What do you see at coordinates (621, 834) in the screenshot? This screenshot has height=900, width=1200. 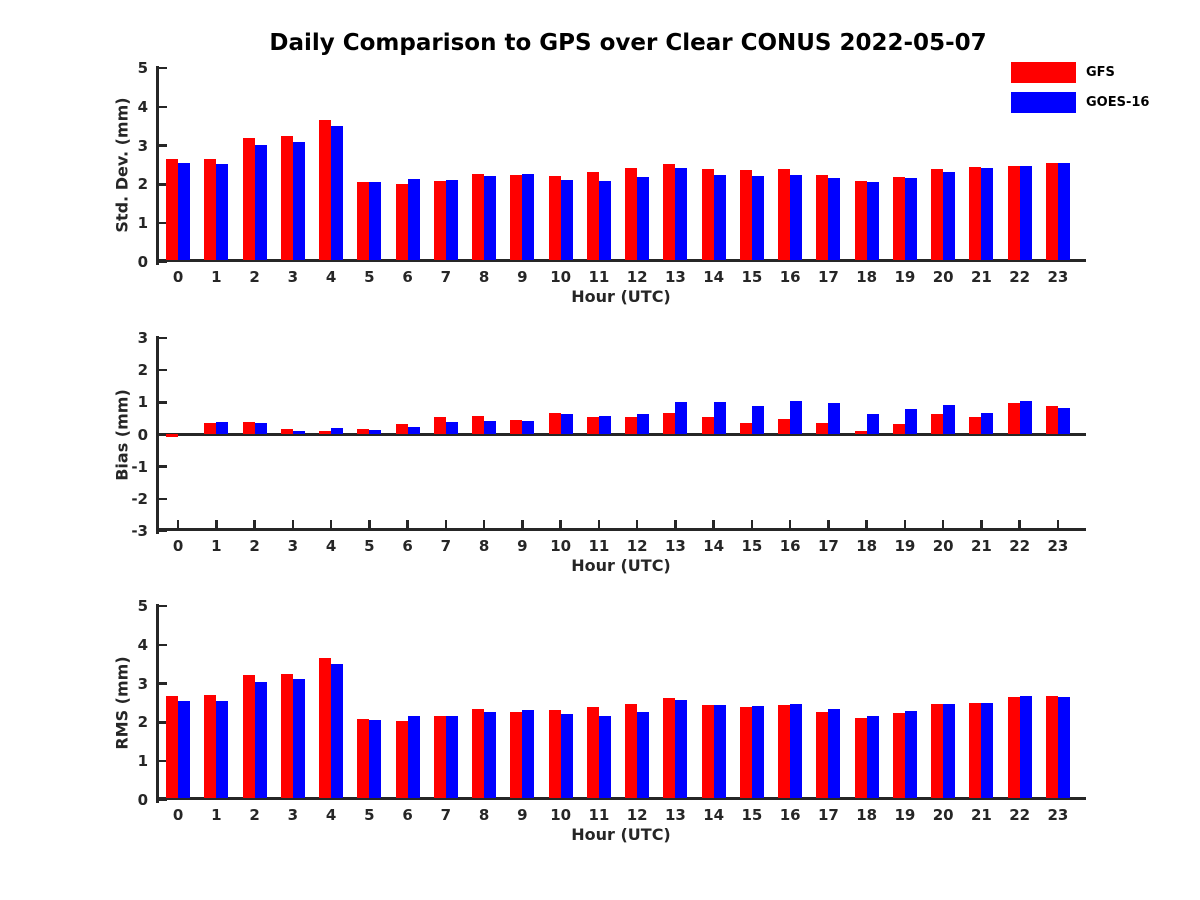 I see `x-axis-title: Hour (UTC)` at bounding box center [621, 834].